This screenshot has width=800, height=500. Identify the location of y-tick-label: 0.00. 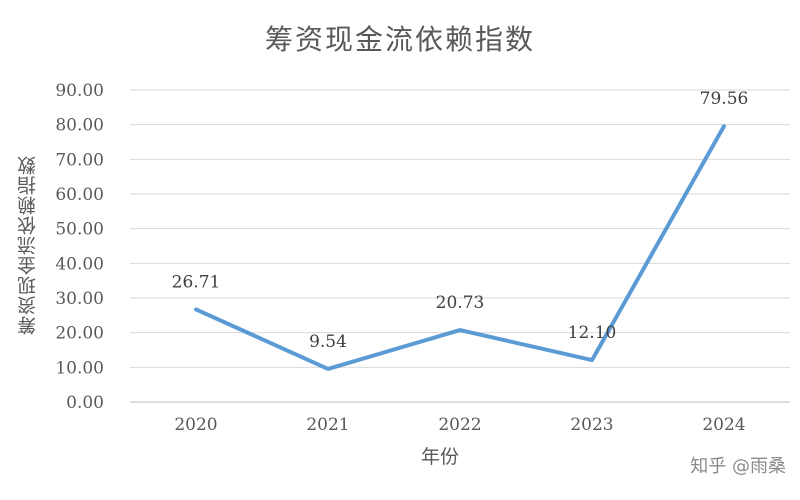
(85, 403).